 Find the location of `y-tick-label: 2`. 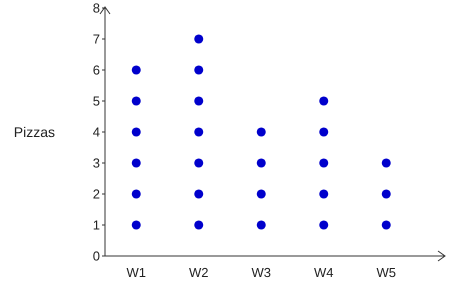

y-tick-label: 2 is located at coordinates (96, 194).